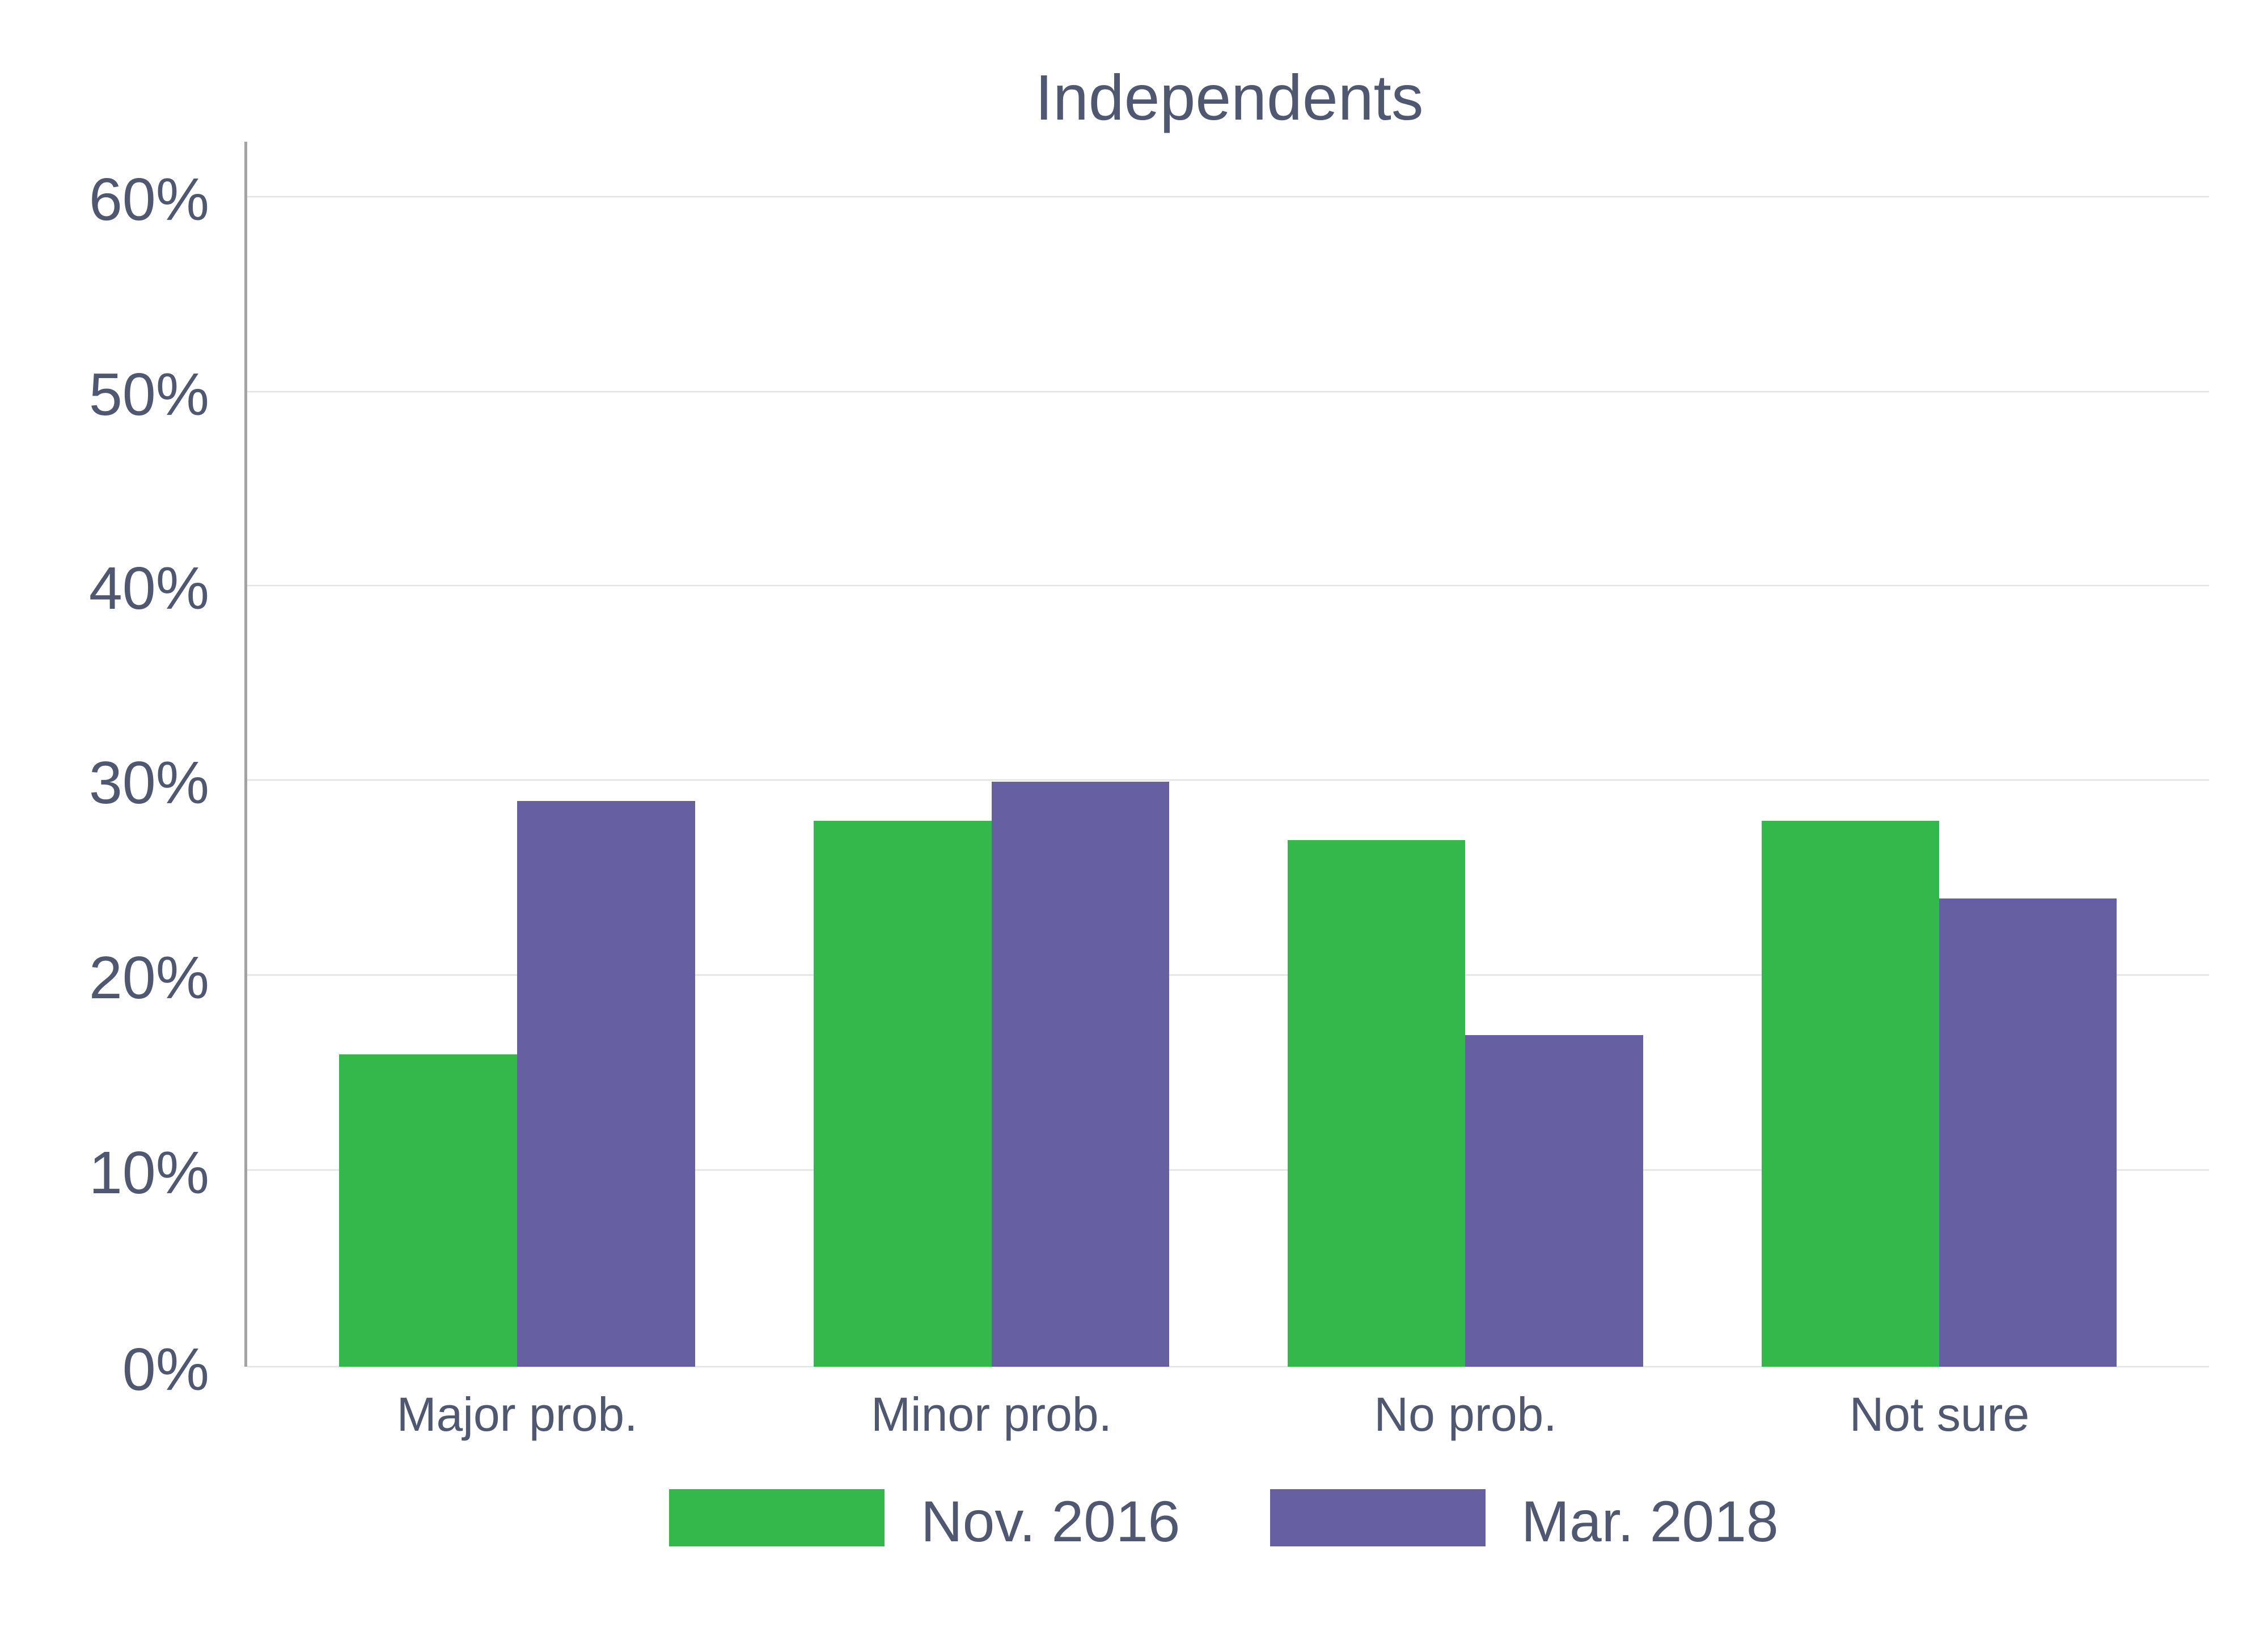 The width and height of the screenshot is (2268, 1649). Describe the element at coordinates (1465, 1414) in the screenshot. I see `svg-text: No prob.` at that location.